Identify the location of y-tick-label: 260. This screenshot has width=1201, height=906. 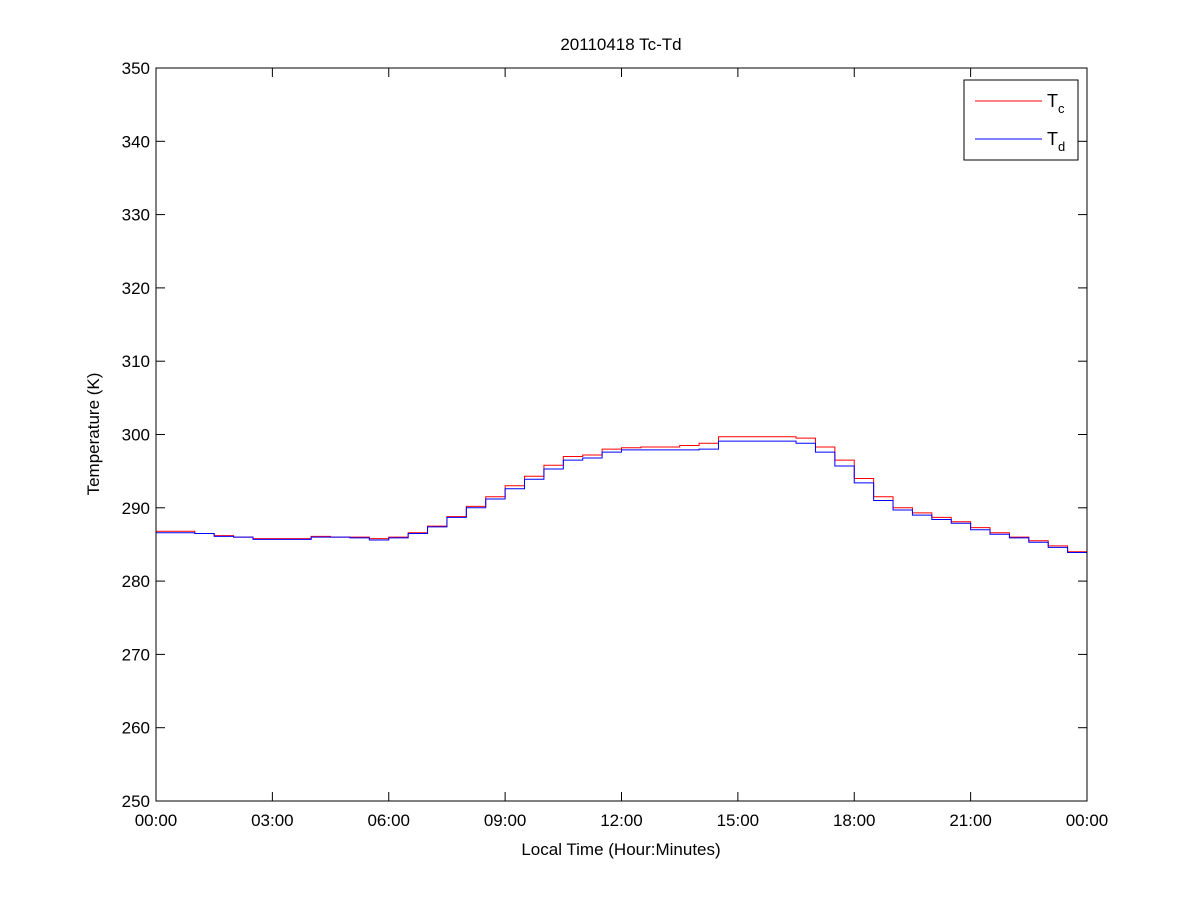
(136, 728).